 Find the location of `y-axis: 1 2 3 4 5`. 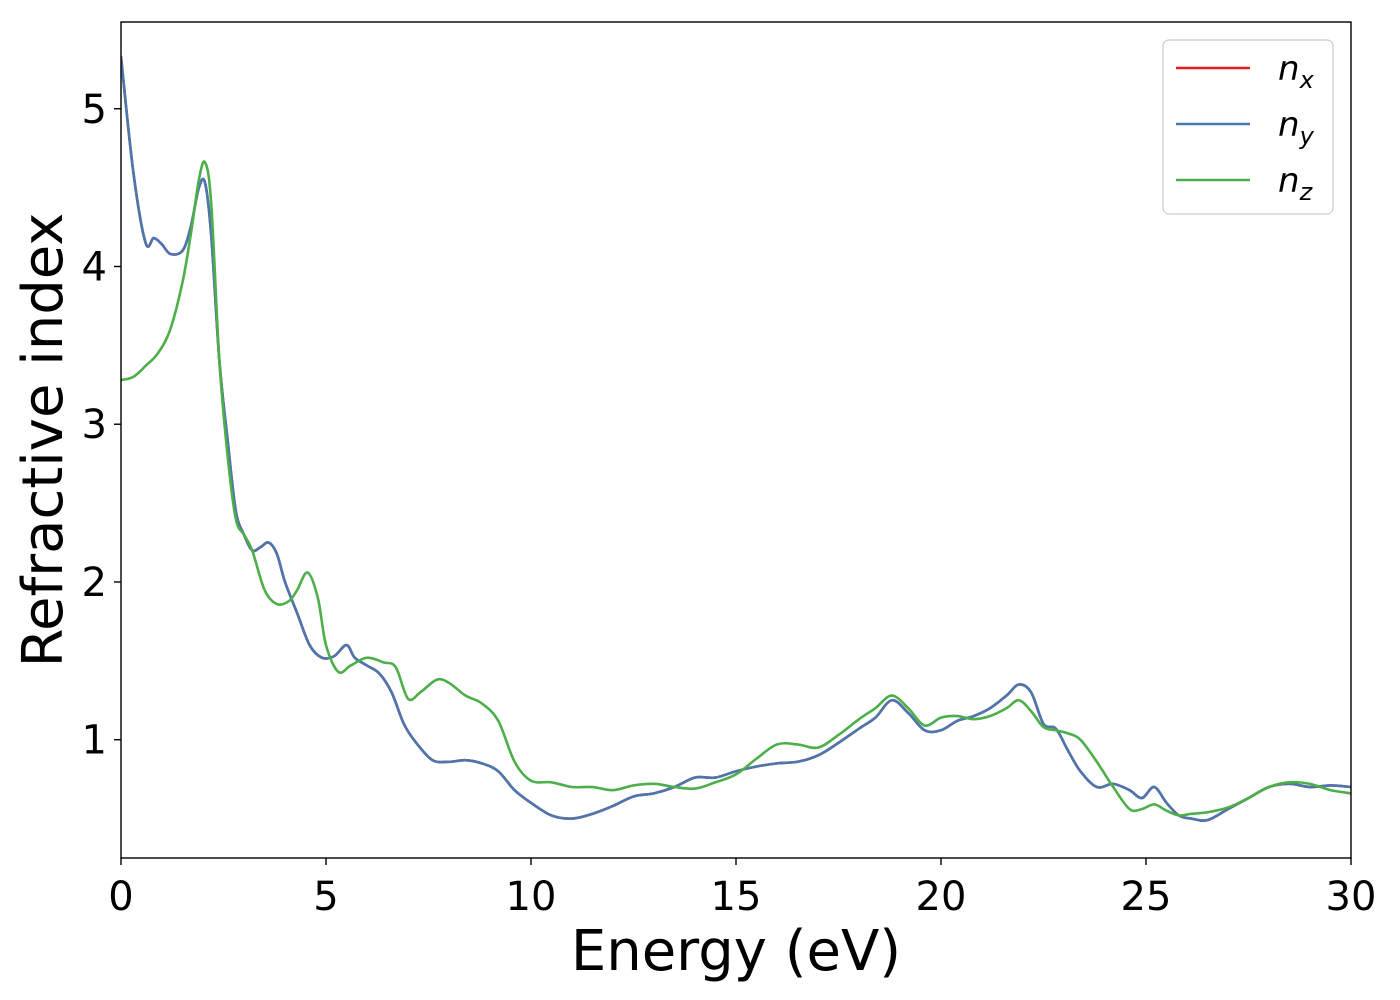

y-axis: 1 2 3 4 5 is located at coordinates (101, 425).